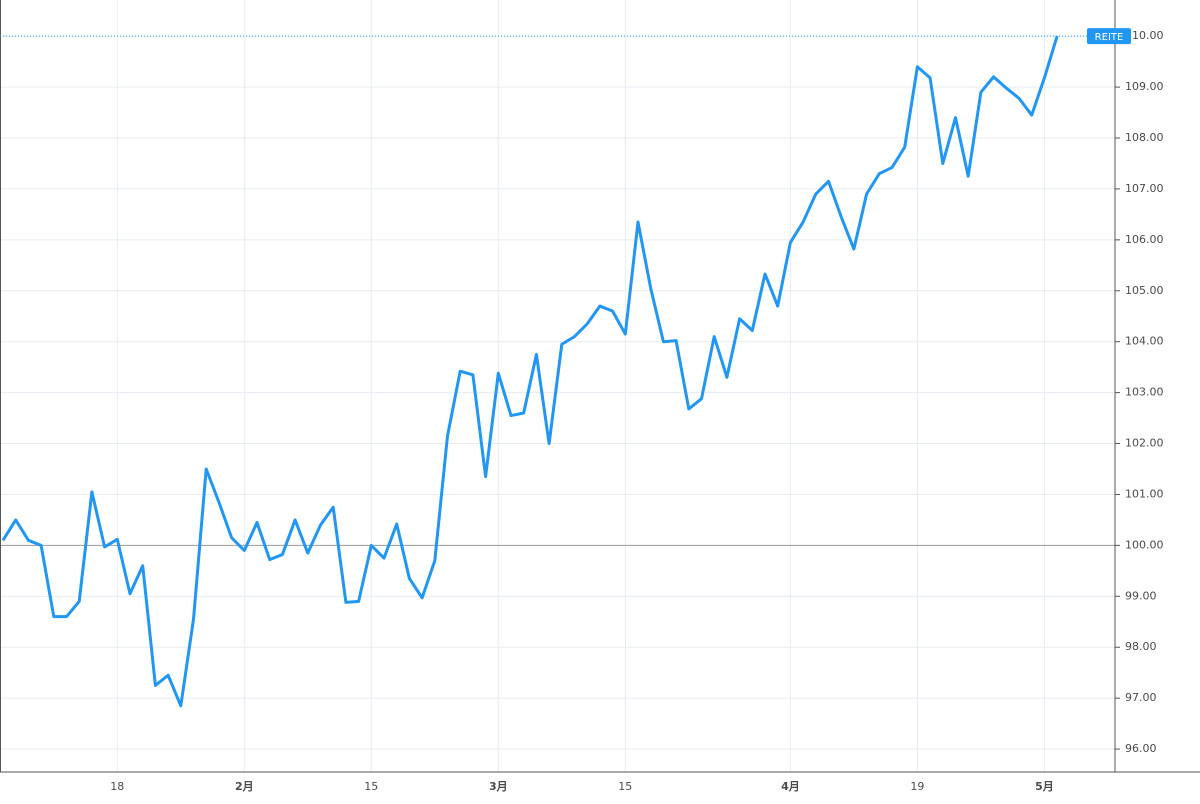 Image resolution: width=1200 pixels, height=804 pixels. What do you see at coordinates (1141, 697) in the screenshot?
I see `y-tick-label: 97.00` at bounding box center [1141, 697].